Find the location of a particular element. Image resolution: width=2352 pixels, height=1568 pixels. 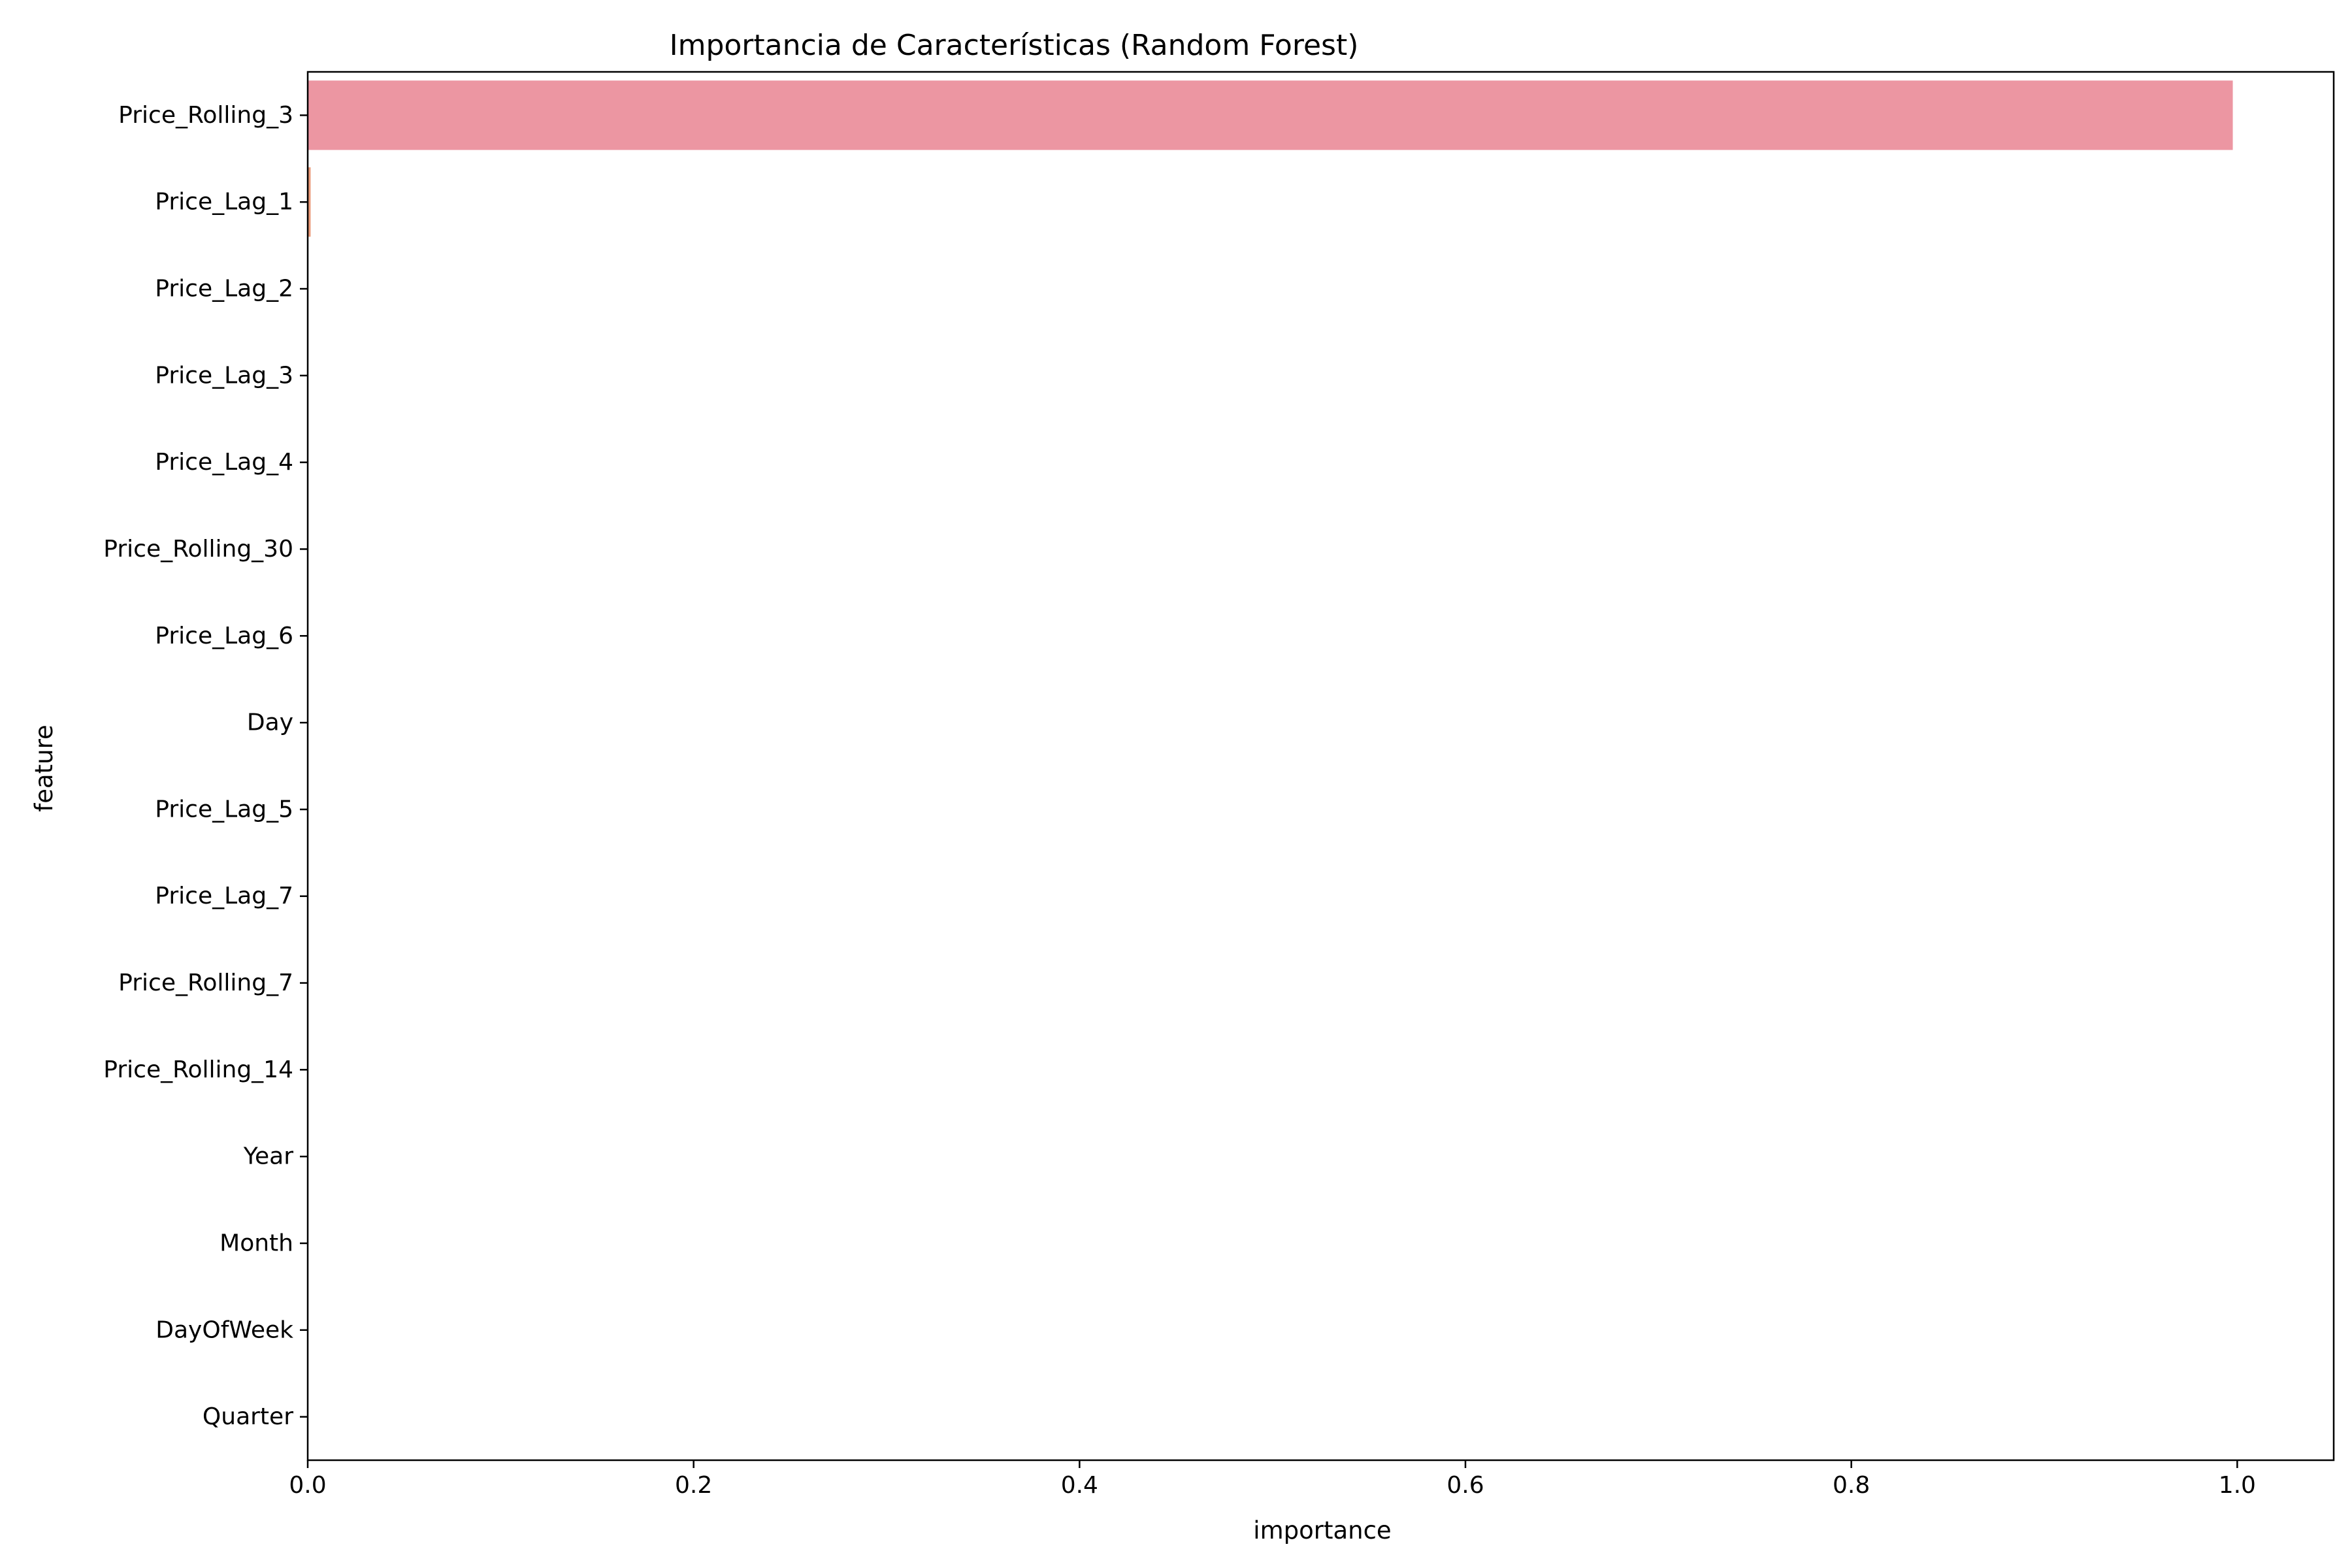

y-tick-label: Price_Lag_3 is located at coordinates (224, 375).